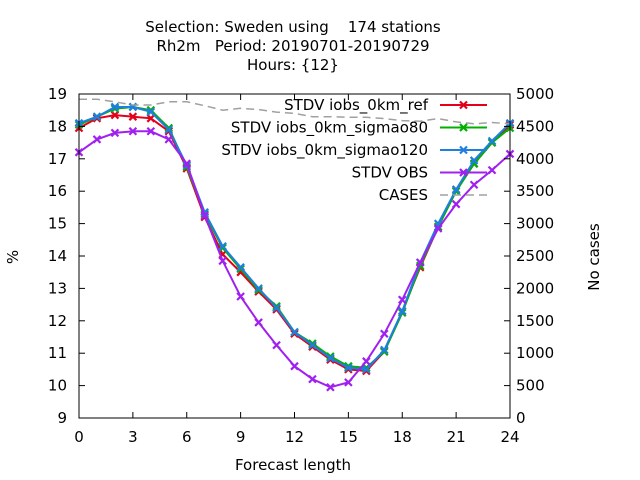  I want to click on y-axis-label: %, so click(13, 257).